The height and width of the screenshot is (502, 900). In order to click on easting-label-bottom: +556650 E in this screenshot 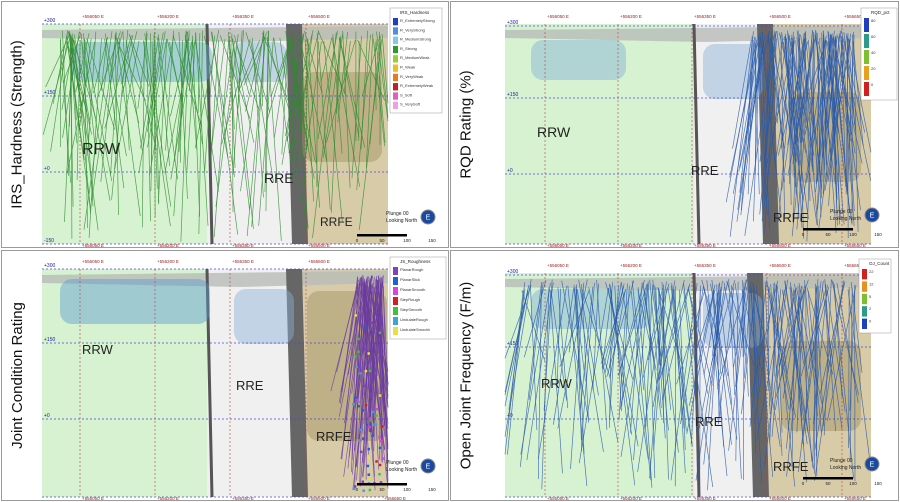, I will do `click(855, 498)`.